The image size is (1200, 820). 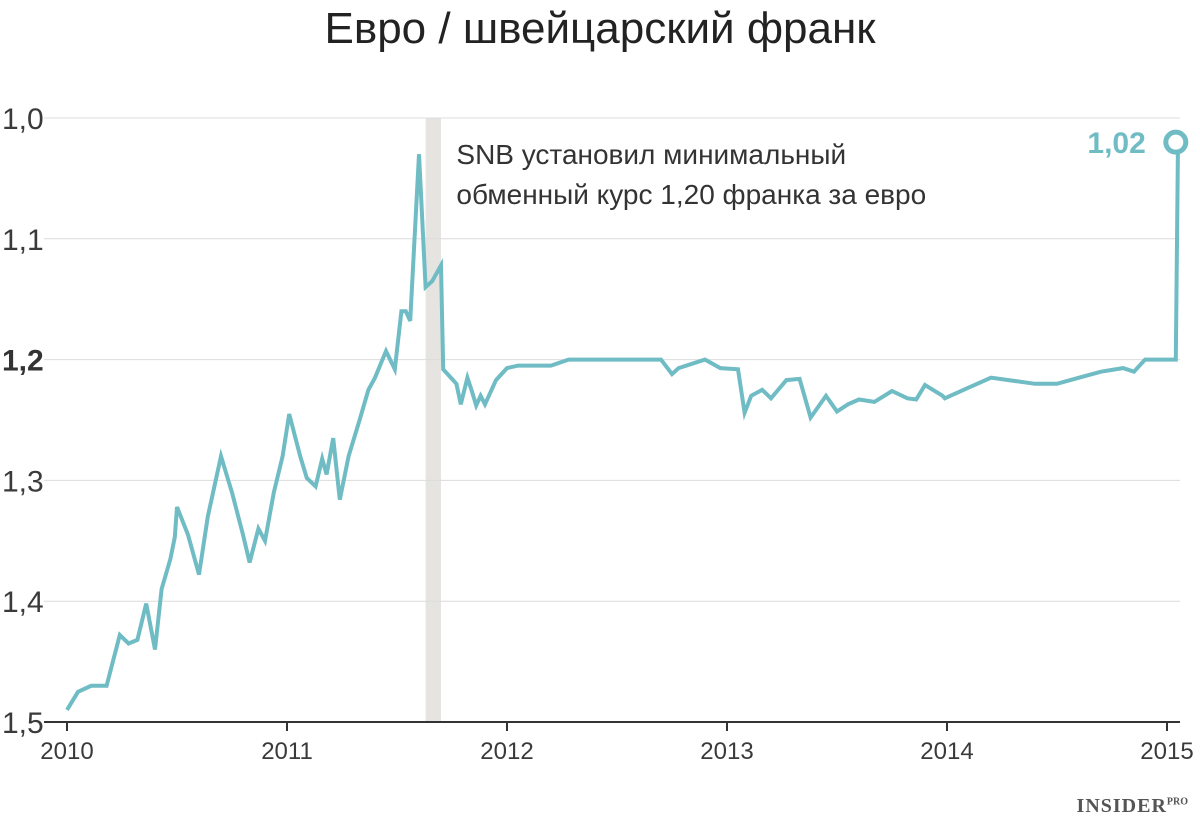 I want to click on brand-name: INSIDER, so click(x=1121, y=806).